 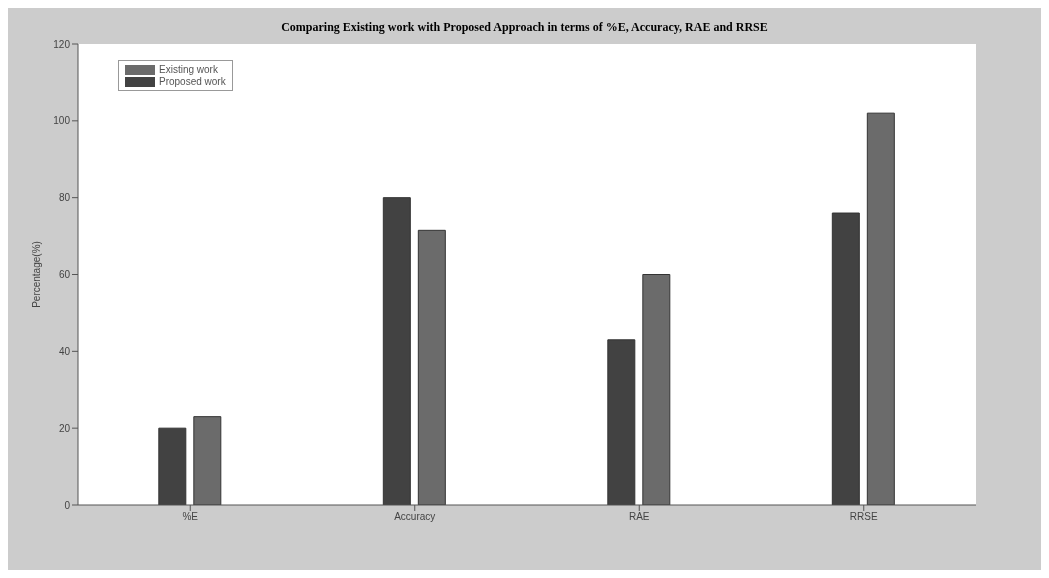 What do you see at coordinates (192, 81) in the screenshot?
I see `legend-label: Proposed work` at bounding box center [192, 81].